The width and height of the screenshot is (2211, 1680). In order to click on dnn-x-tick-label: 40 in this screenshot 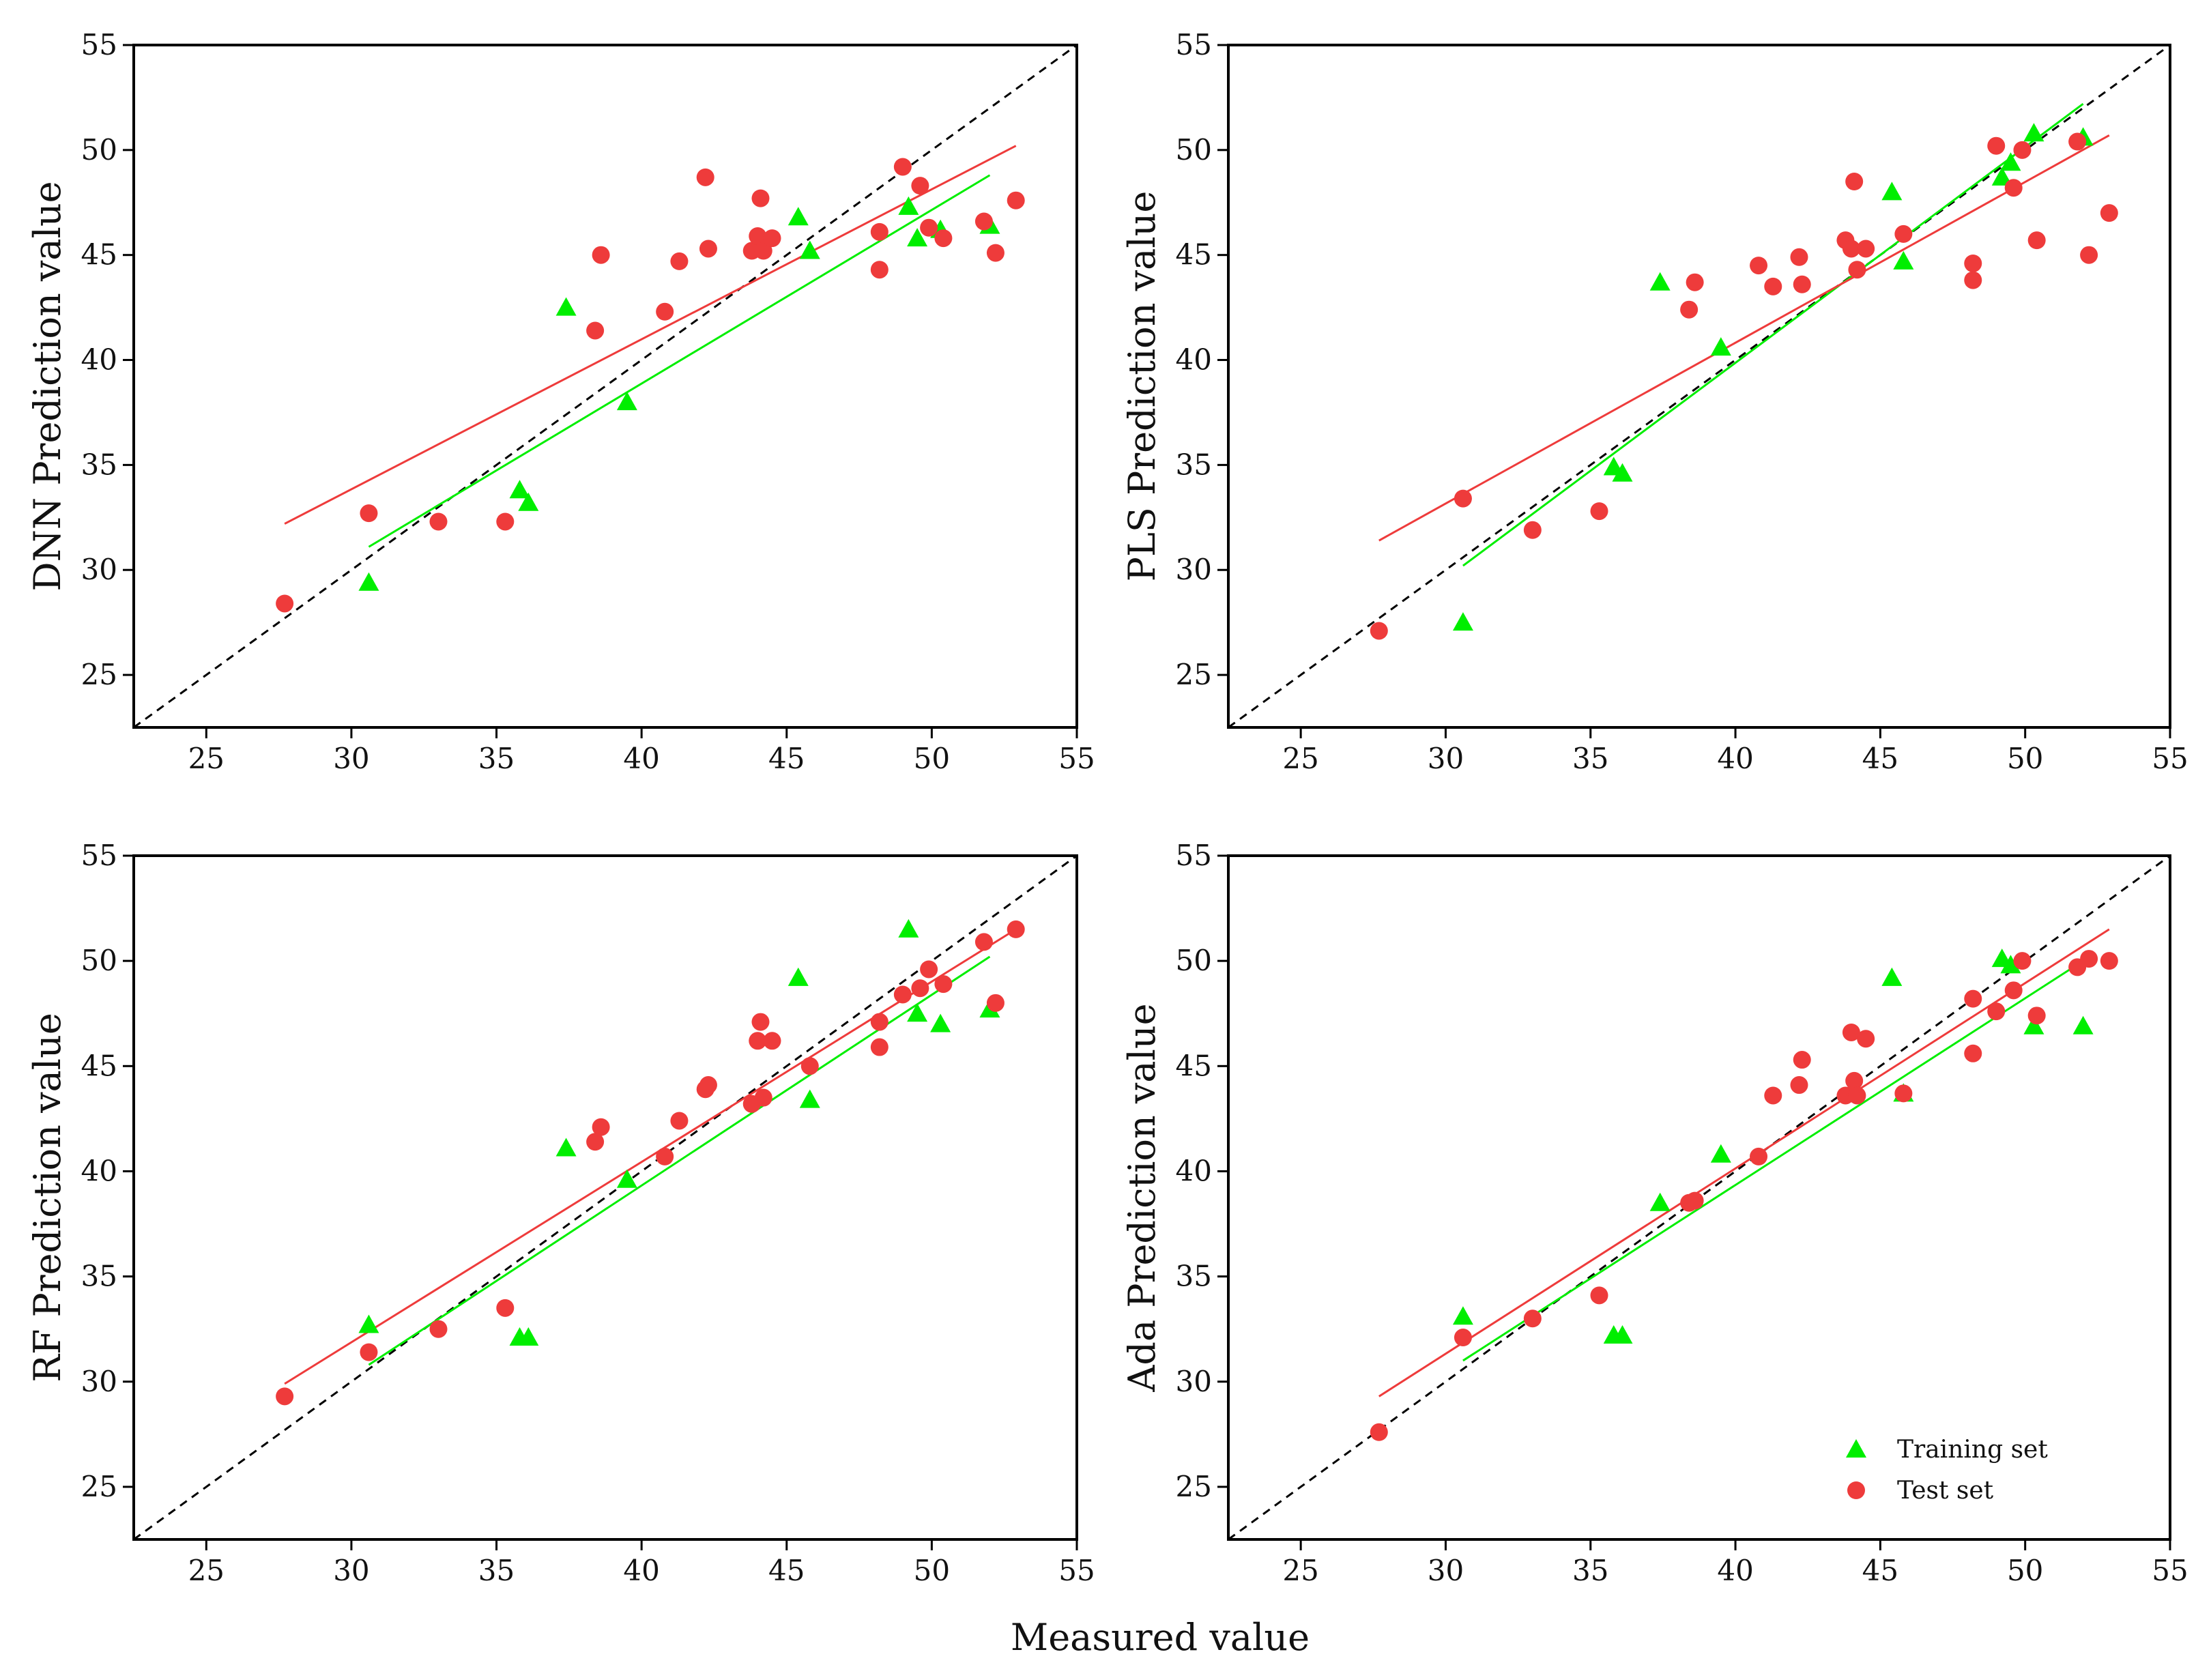, I will do `click(641, 758)`.